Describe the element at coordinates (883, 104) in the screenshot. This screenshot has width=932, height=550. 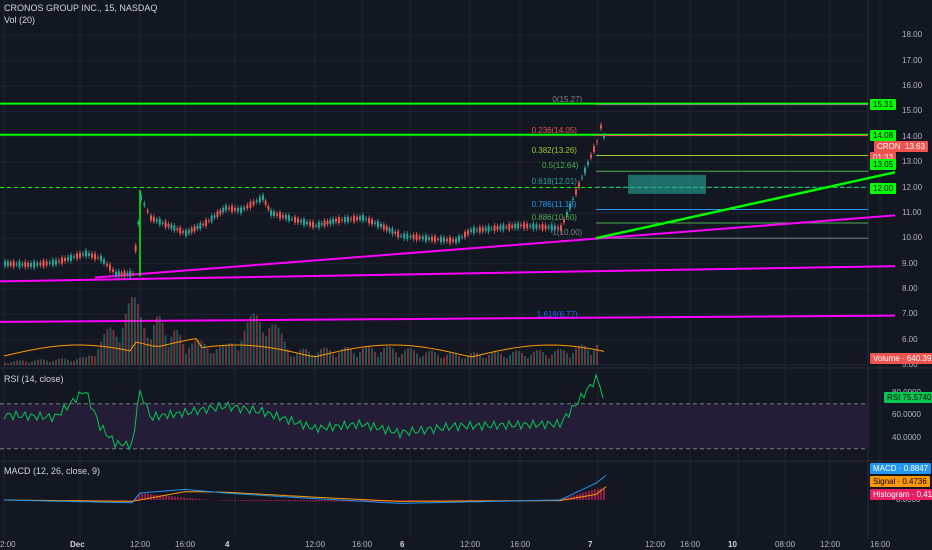
I see `price-tag-level: 15.31` at that location.